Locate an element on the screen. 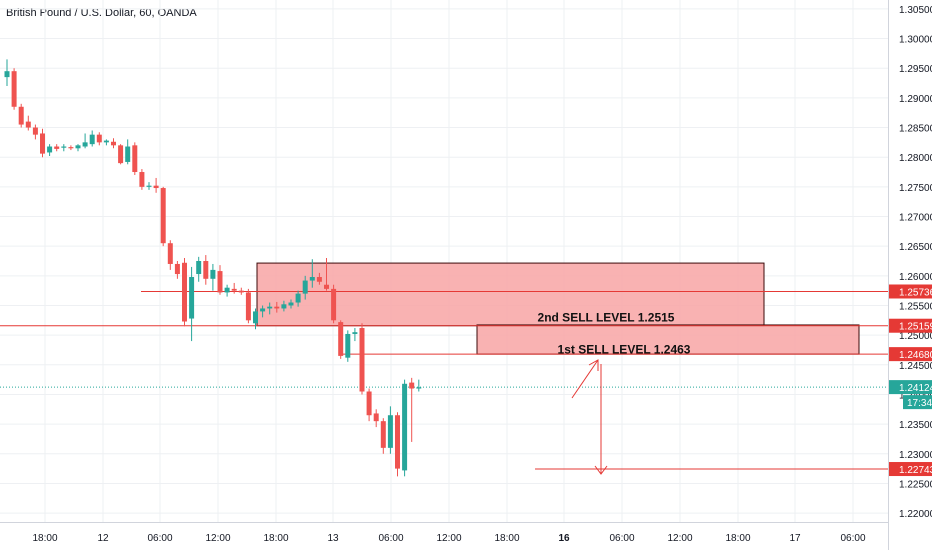 Image resolution: width=932 pixels, height=550 pixels. x-tick-label: 17 is located at coordinates (795, 538).